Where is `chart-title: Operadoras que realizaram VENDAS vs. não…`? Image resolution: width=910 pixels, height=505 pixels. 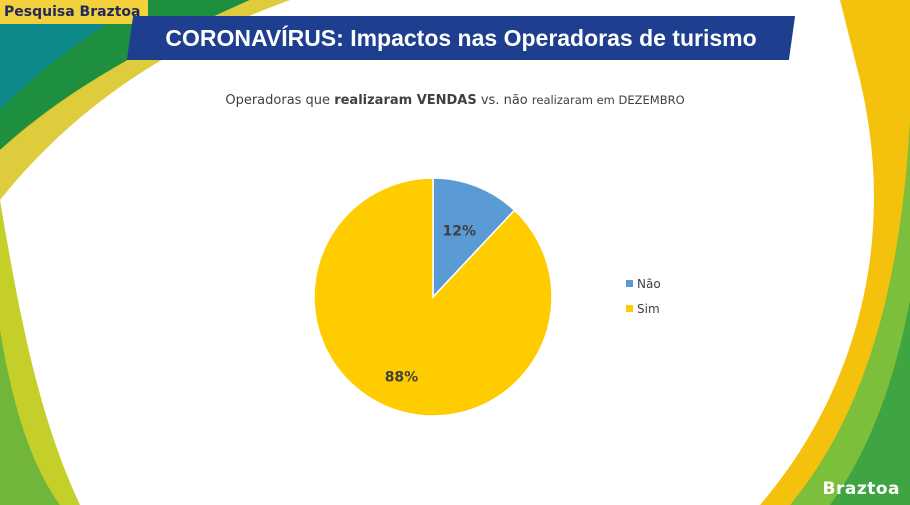 chart-title: Operadoras que realizaram VENDAS vs. não… is located at coordinates (455, 100).